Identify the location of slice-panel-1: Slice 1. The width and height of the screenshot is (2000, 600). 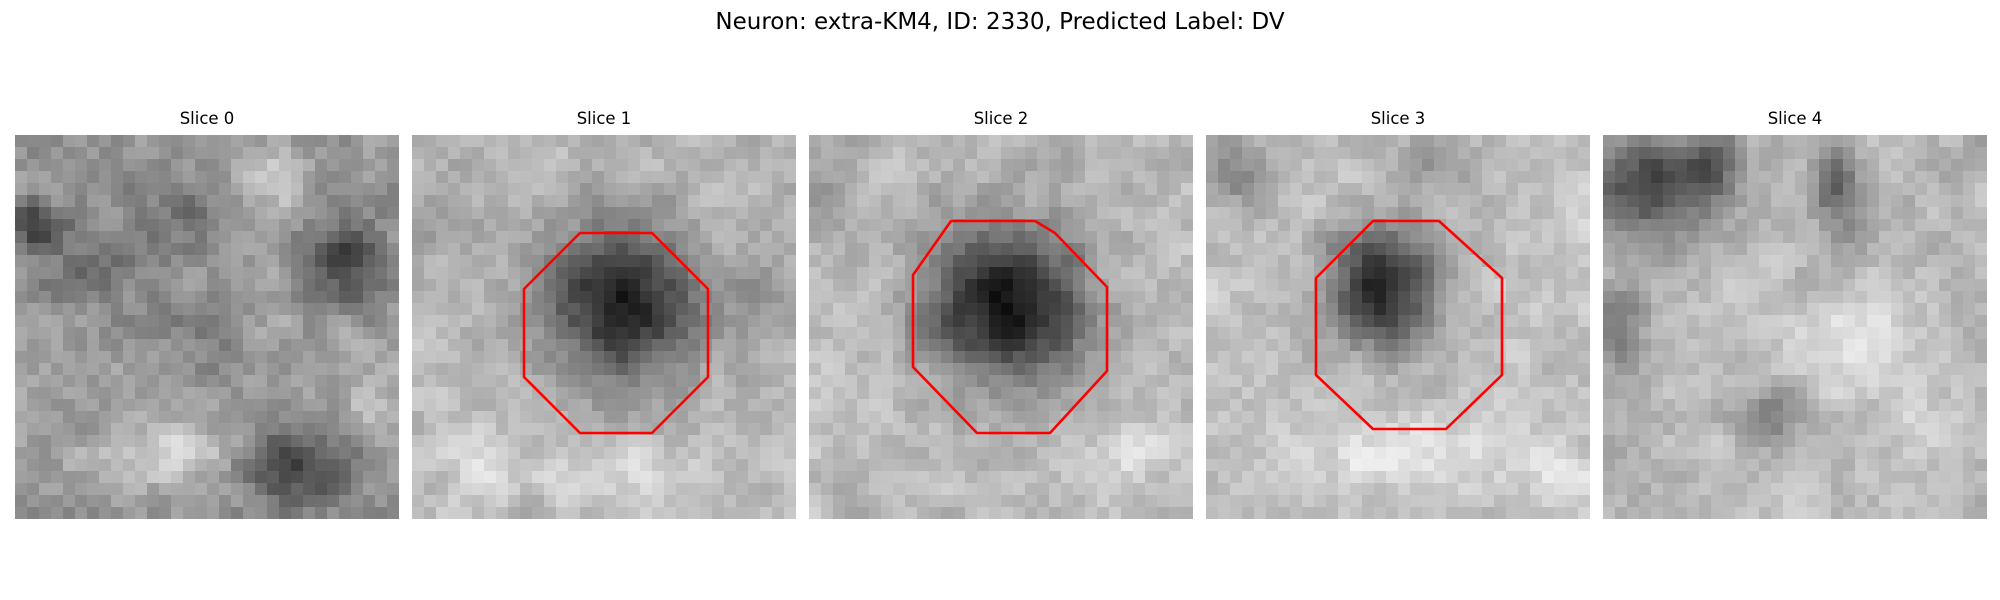
(604, 313).